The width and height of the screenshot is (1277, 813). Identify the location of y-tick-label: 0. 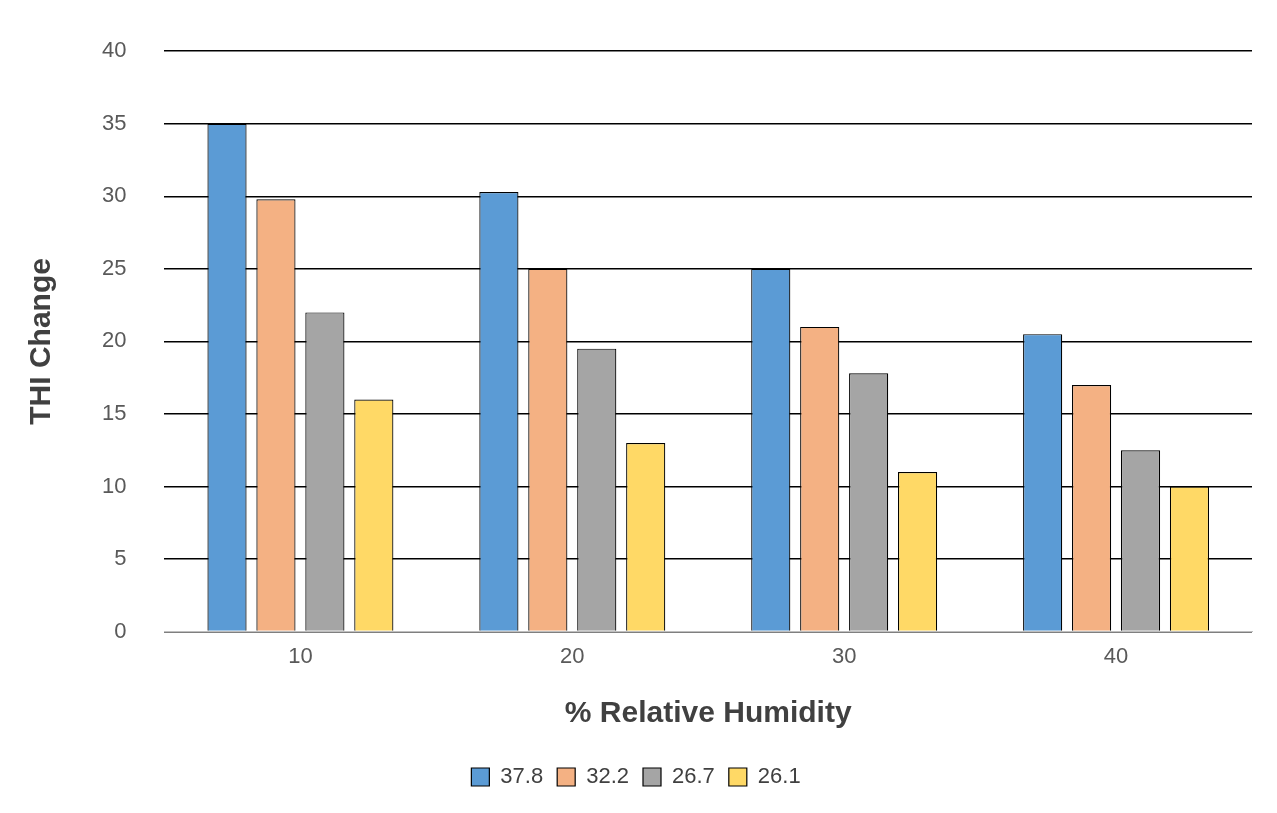
(120, 630).